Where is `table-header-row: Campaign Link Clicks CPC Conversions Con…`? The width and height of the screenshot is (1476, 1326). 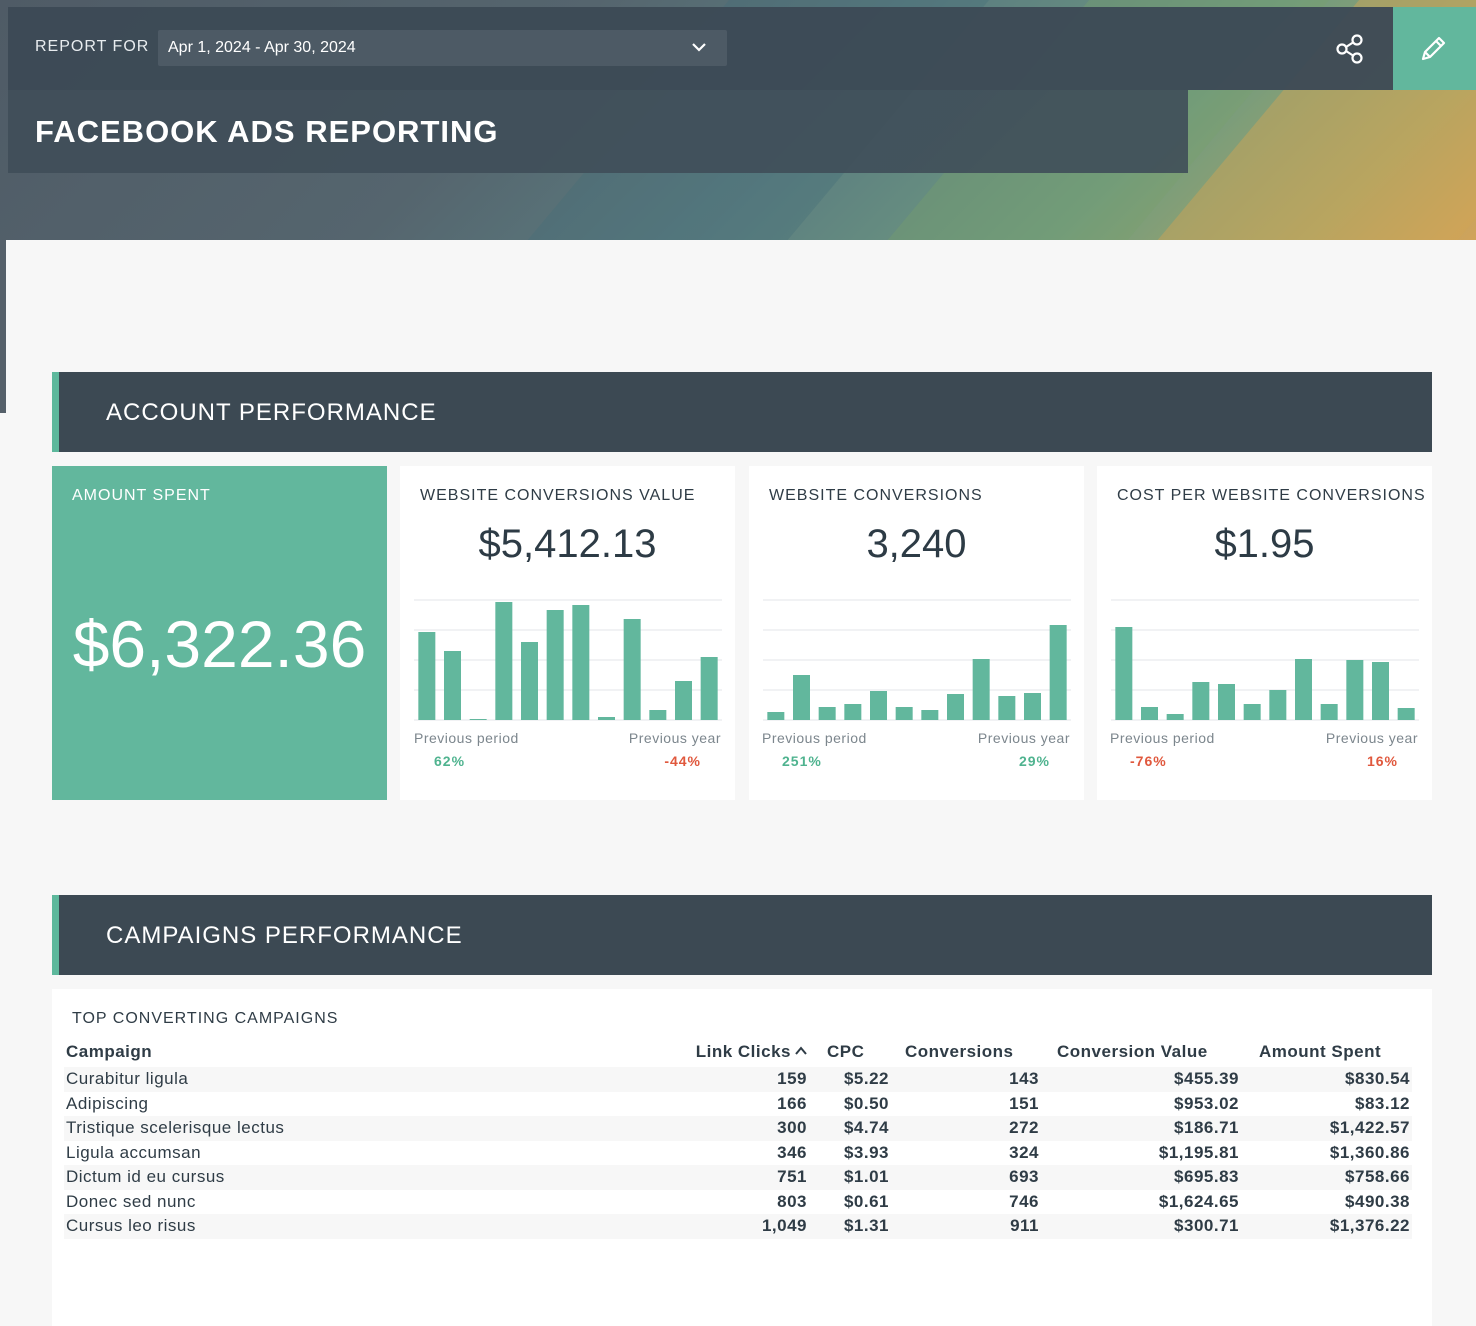
table-header-row: Campaign Link Clicks CPC Conversions Con… is located at coordinates (738, 1052).